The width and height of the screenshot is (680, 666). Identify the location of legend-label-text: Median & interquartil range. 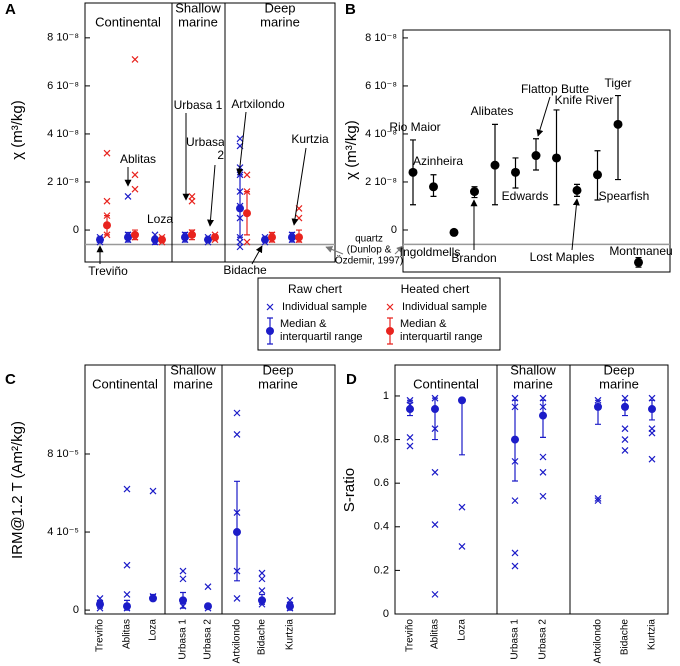
(321, 330).